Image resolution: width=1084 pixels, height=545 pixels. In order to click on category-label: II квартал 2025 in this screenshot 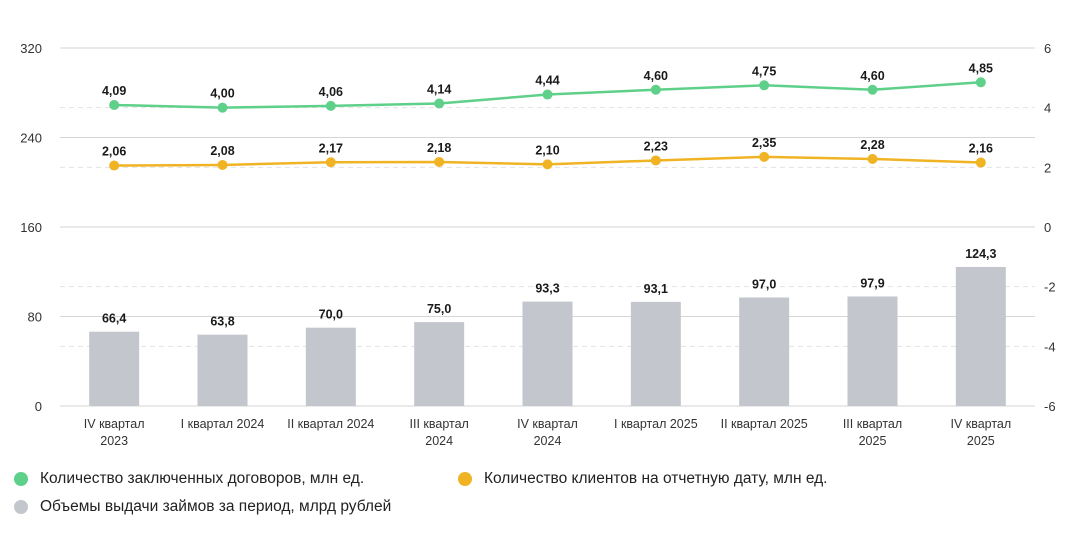, I will do `click(764, 424)`.